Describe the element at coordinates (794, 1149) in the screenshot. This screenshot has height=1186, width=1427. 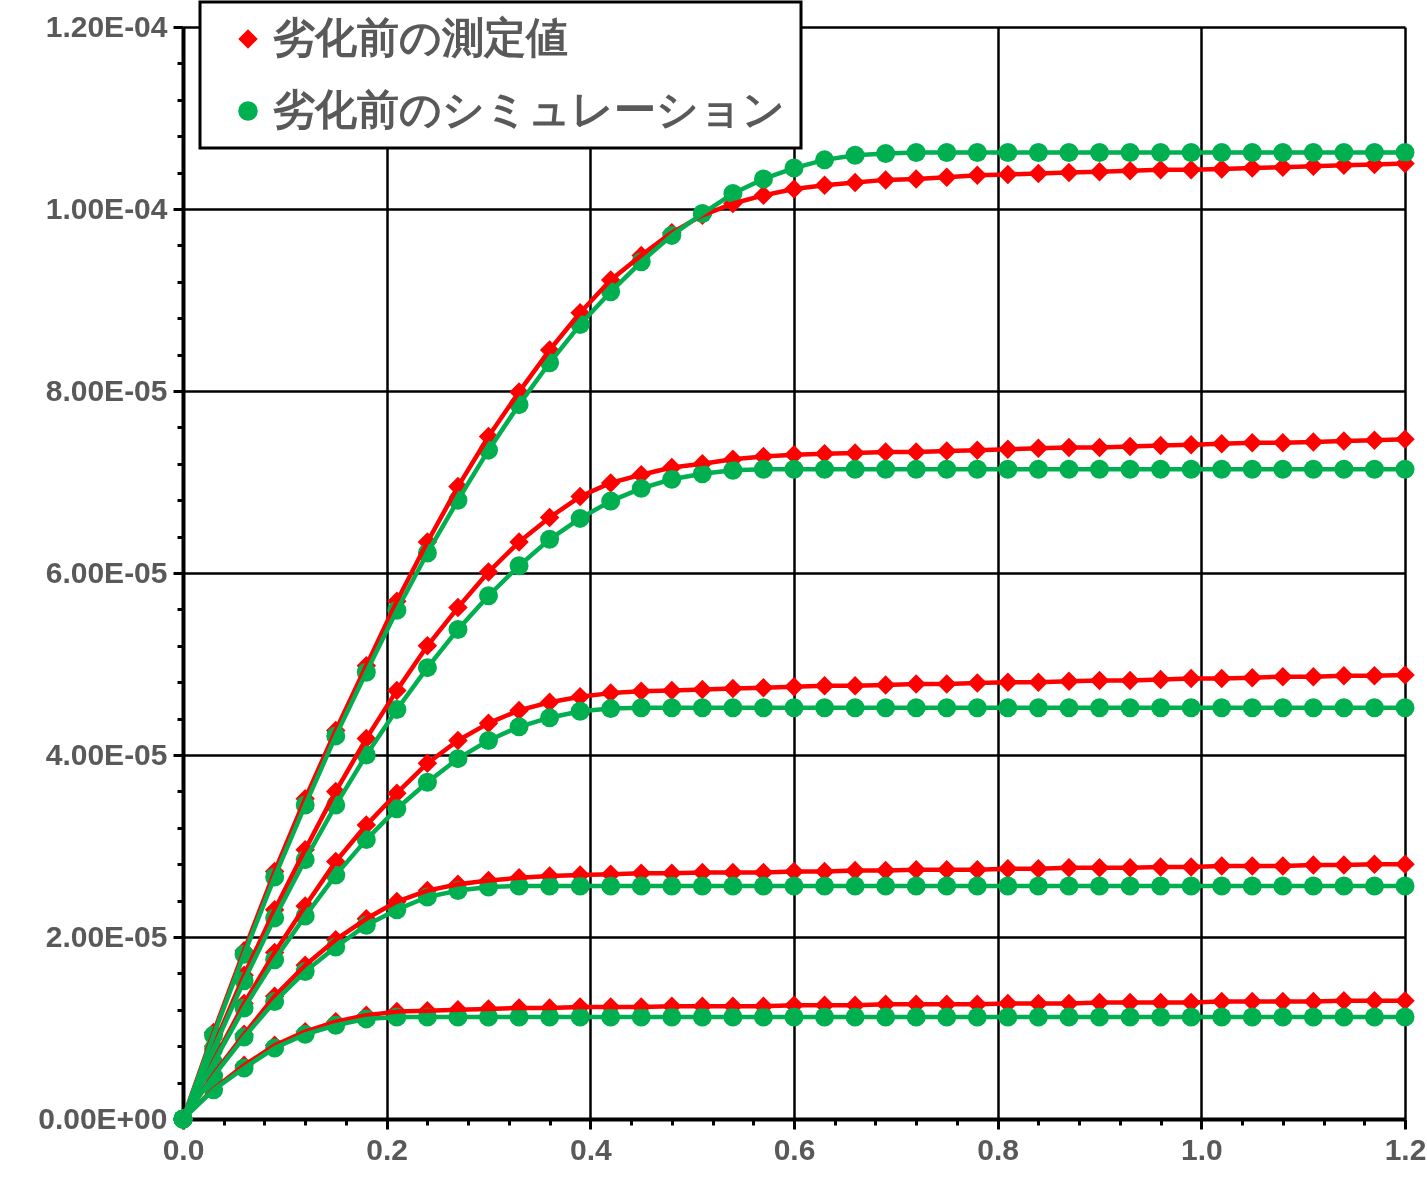
I see `x-tick-label: 0.6` at that location.